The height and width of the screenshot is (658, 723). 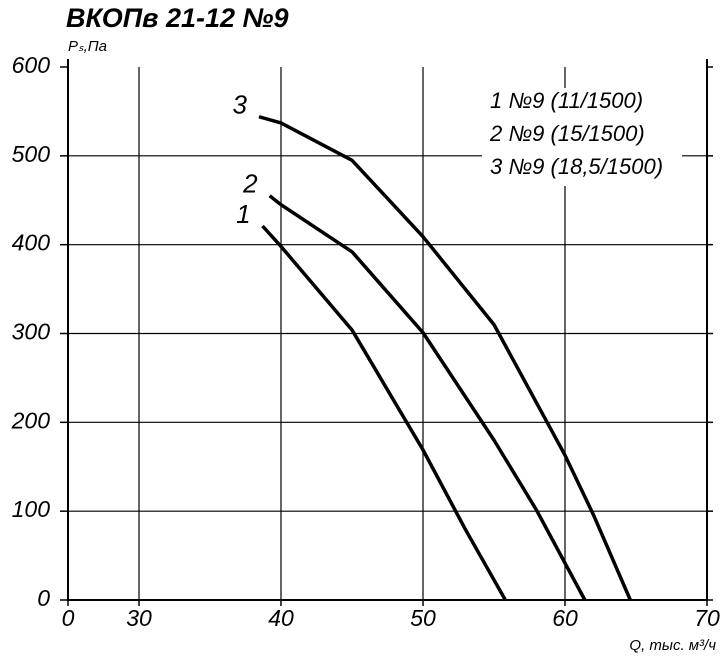 What do you see at coordinates (68, 618) in the screenshot?
I see `x-tick-label: 0` at bounding box center [68, 618].